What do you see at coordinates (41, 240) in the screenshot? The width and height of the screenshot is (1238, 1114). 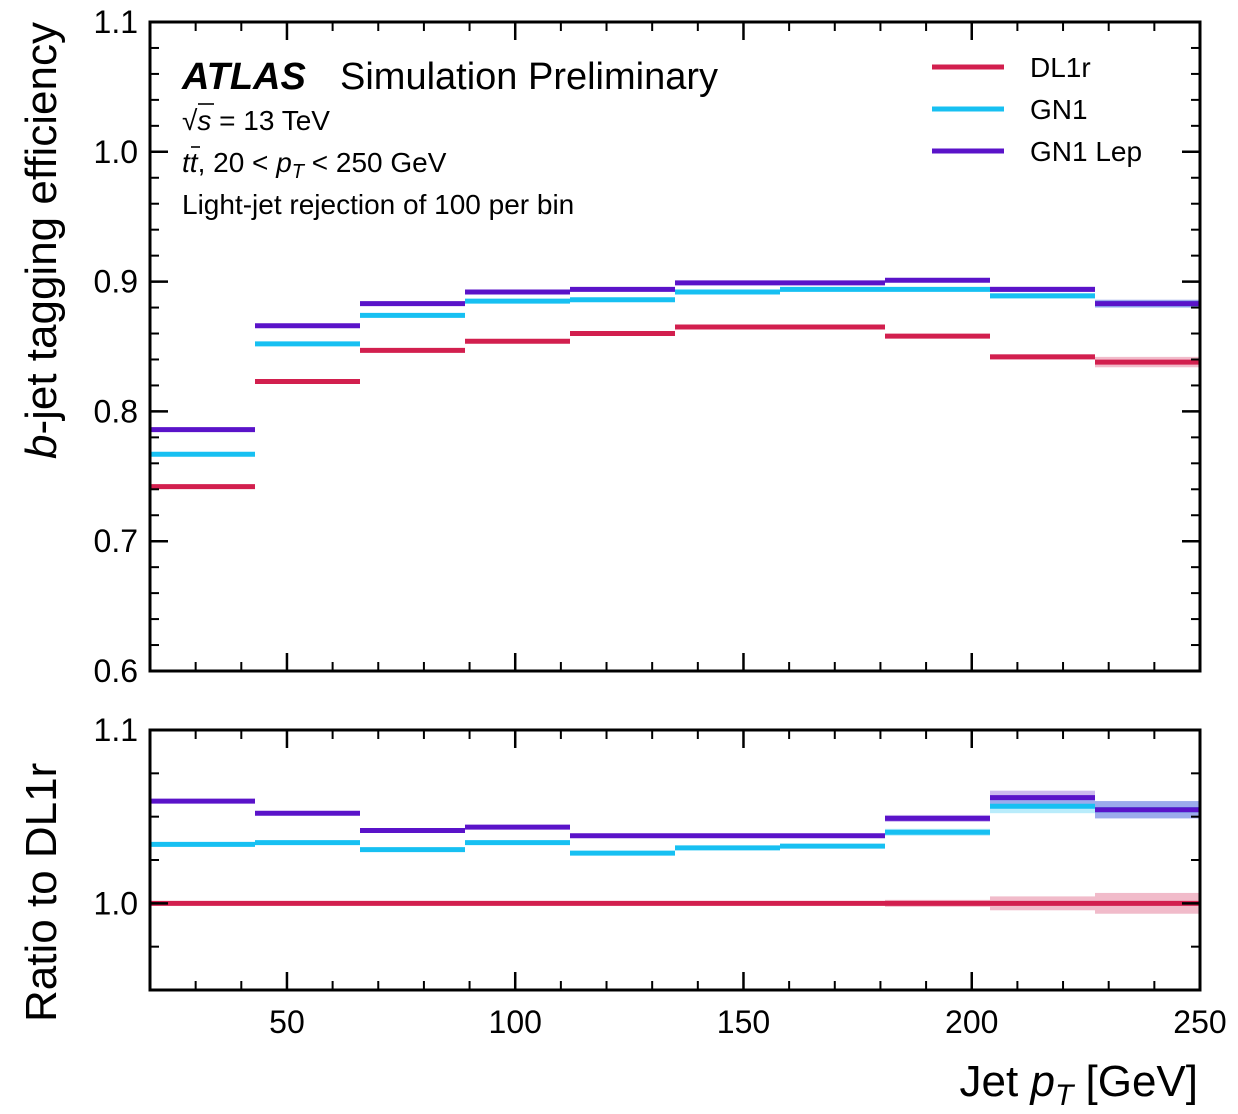 I see `efficiency-y-axis-title: b-jet tagging efficiency` at bounding box center [41, 240].